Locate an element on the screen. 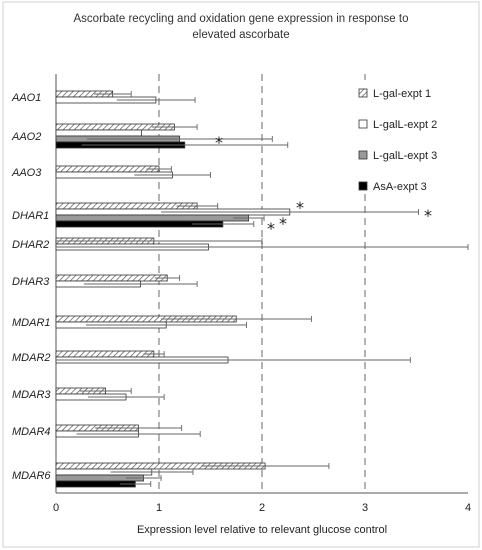 The height and width of the screenshot is (550, 482). legend-entry-0: L-gal-expt 1 is located at coordinates (402, 94).